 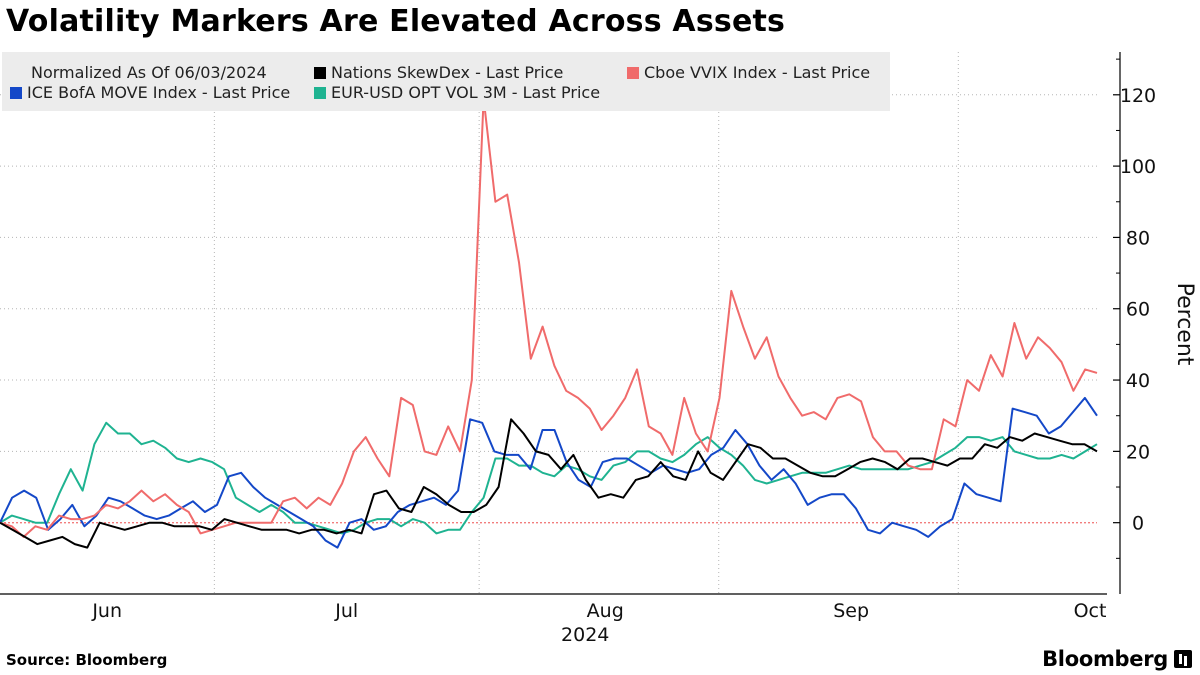 What do you see at coordinates (1183, 659) in the screenshot?
I see `bloomberg-badge-icon` at bounding box center [1183, 659].